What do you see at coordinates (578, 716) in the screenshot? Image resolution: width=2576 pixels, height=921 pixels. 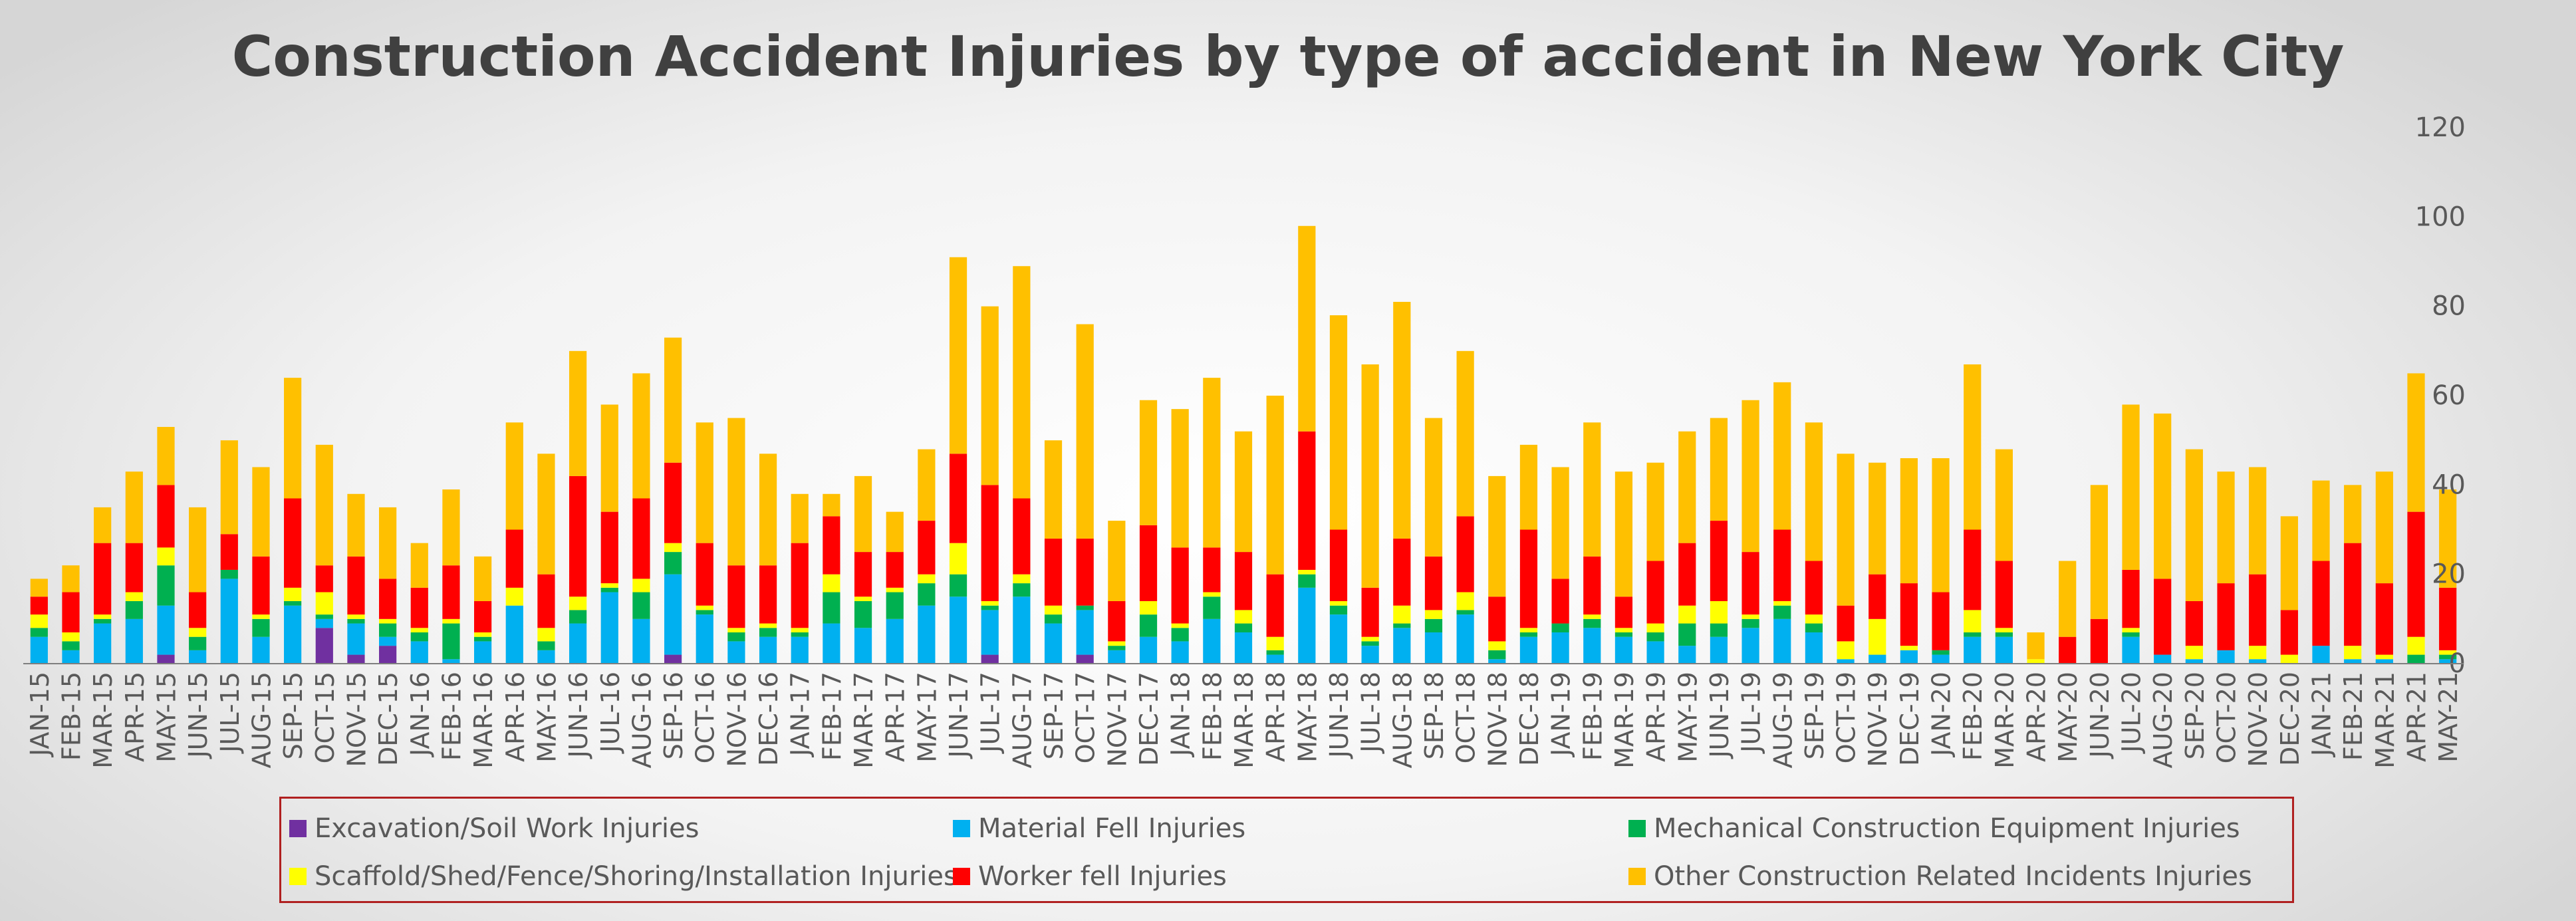 I see `x-tick-label: JUN-16` at bounding box center [578, 716].